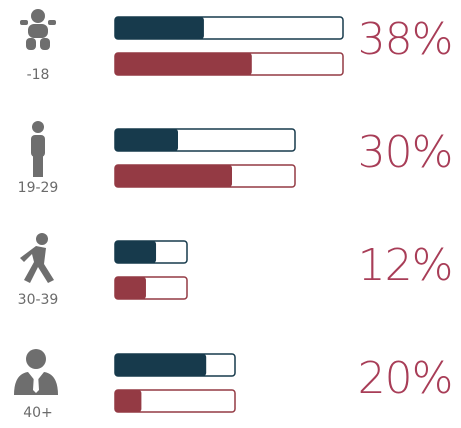 The height and width of the screenshot is (428, 461). I want to click on percent-label: 20%, so click(405, 378).